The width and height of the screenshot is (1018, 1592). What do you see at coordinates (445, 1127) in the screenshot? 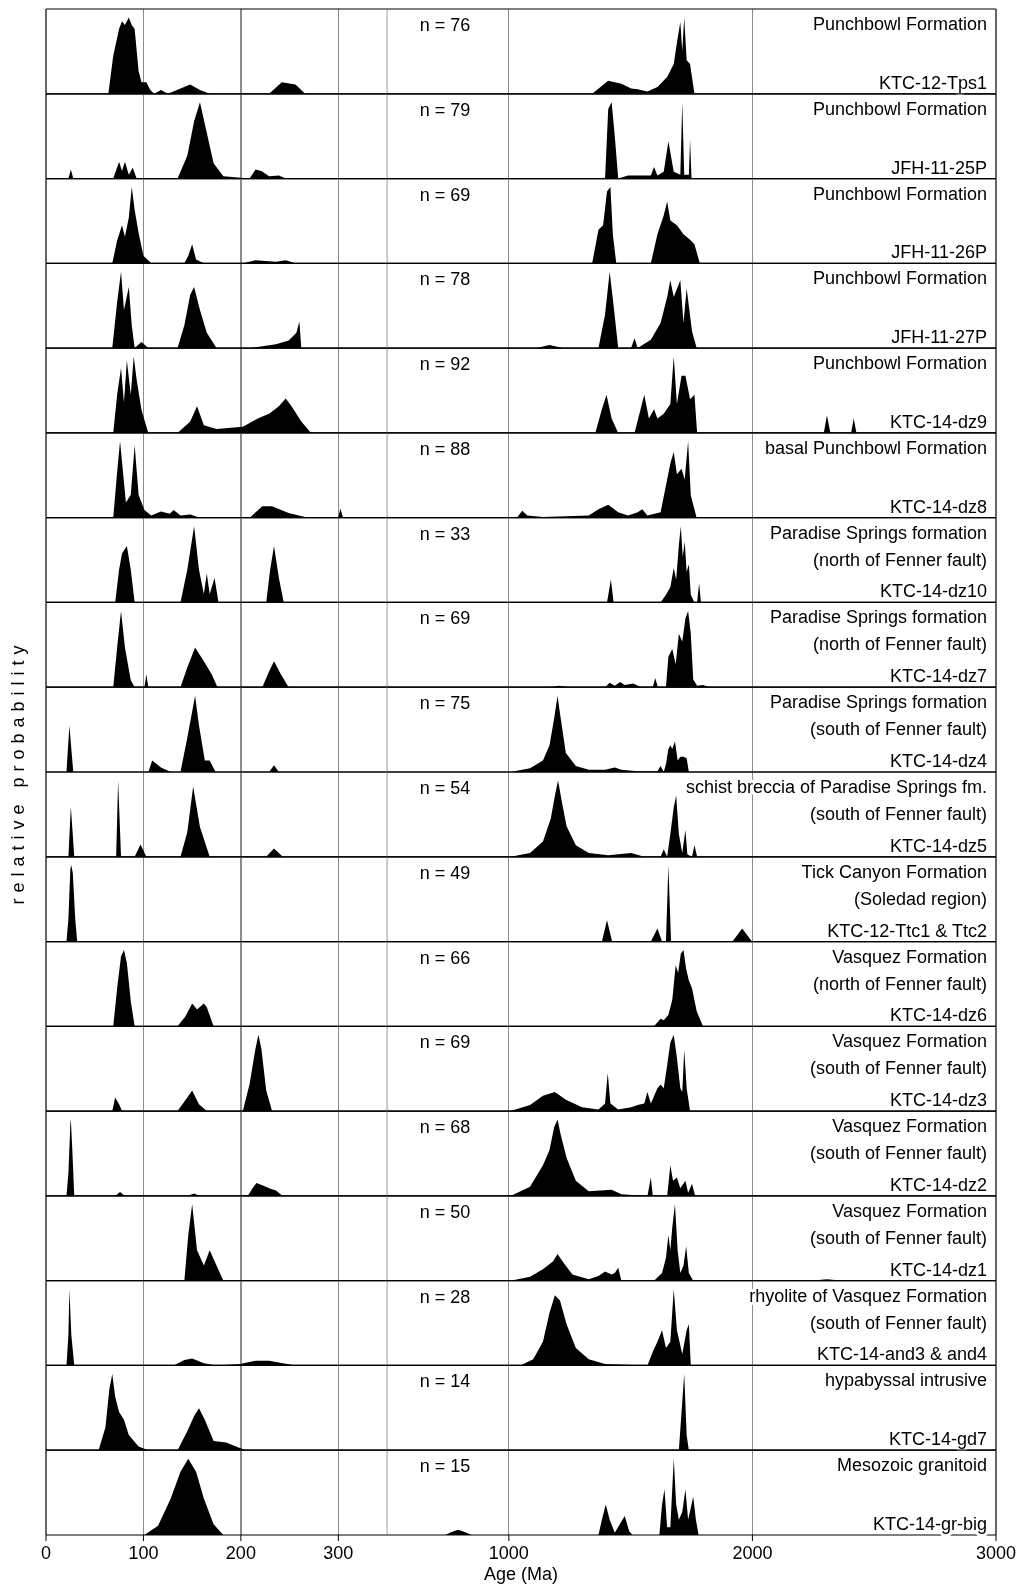
I see `annotation: n = 68` at bounding box center [445, 1127].